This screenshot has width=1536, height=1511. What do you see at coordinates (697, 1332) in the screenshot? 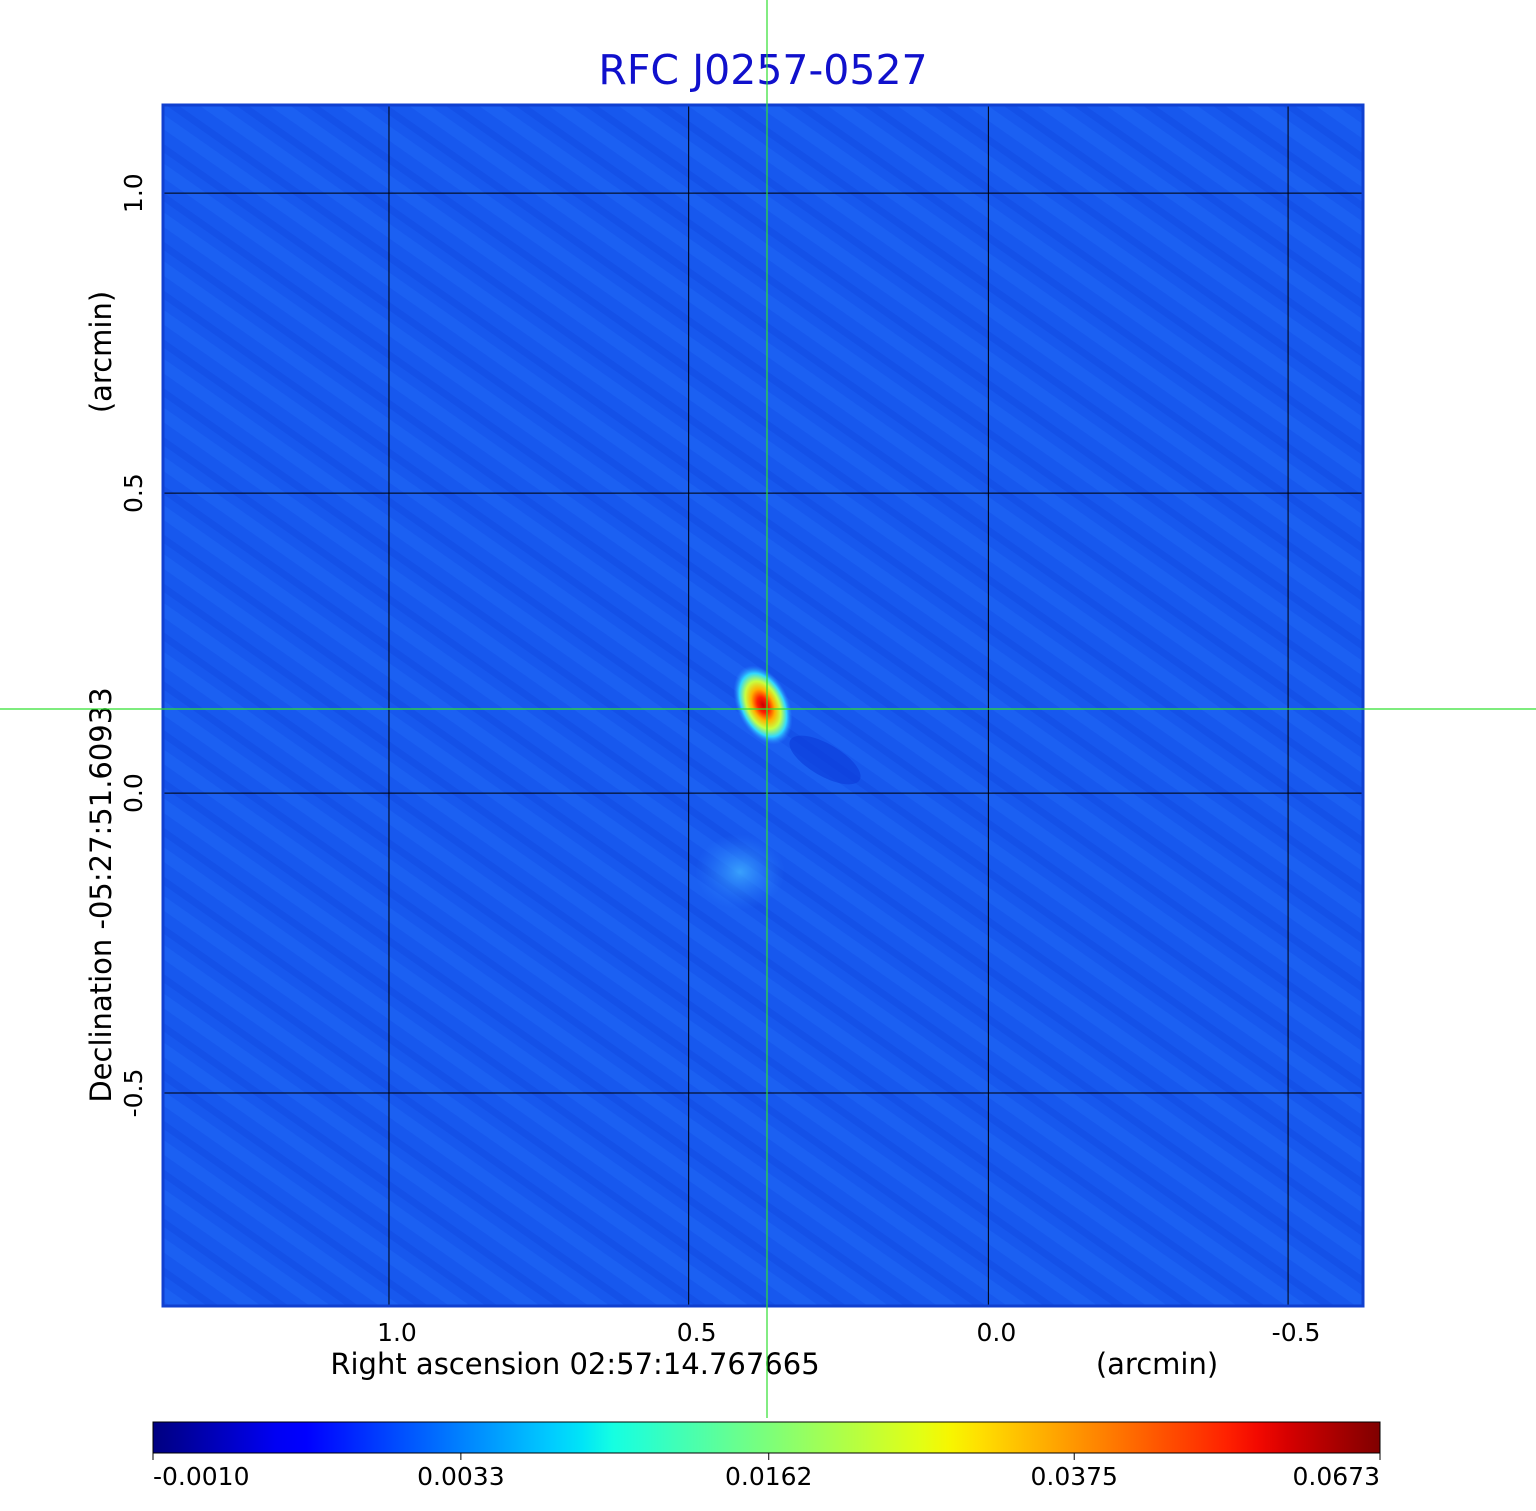
I see `x-tick-label: 0.5` at bounding box center [697, 1332].